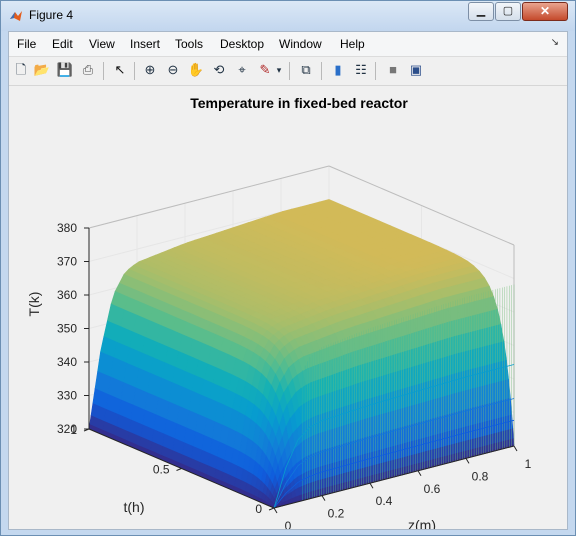  Describe the element at coordinates (258, 509) in the screenshot. I see `y-tick-label: 0` at that location.